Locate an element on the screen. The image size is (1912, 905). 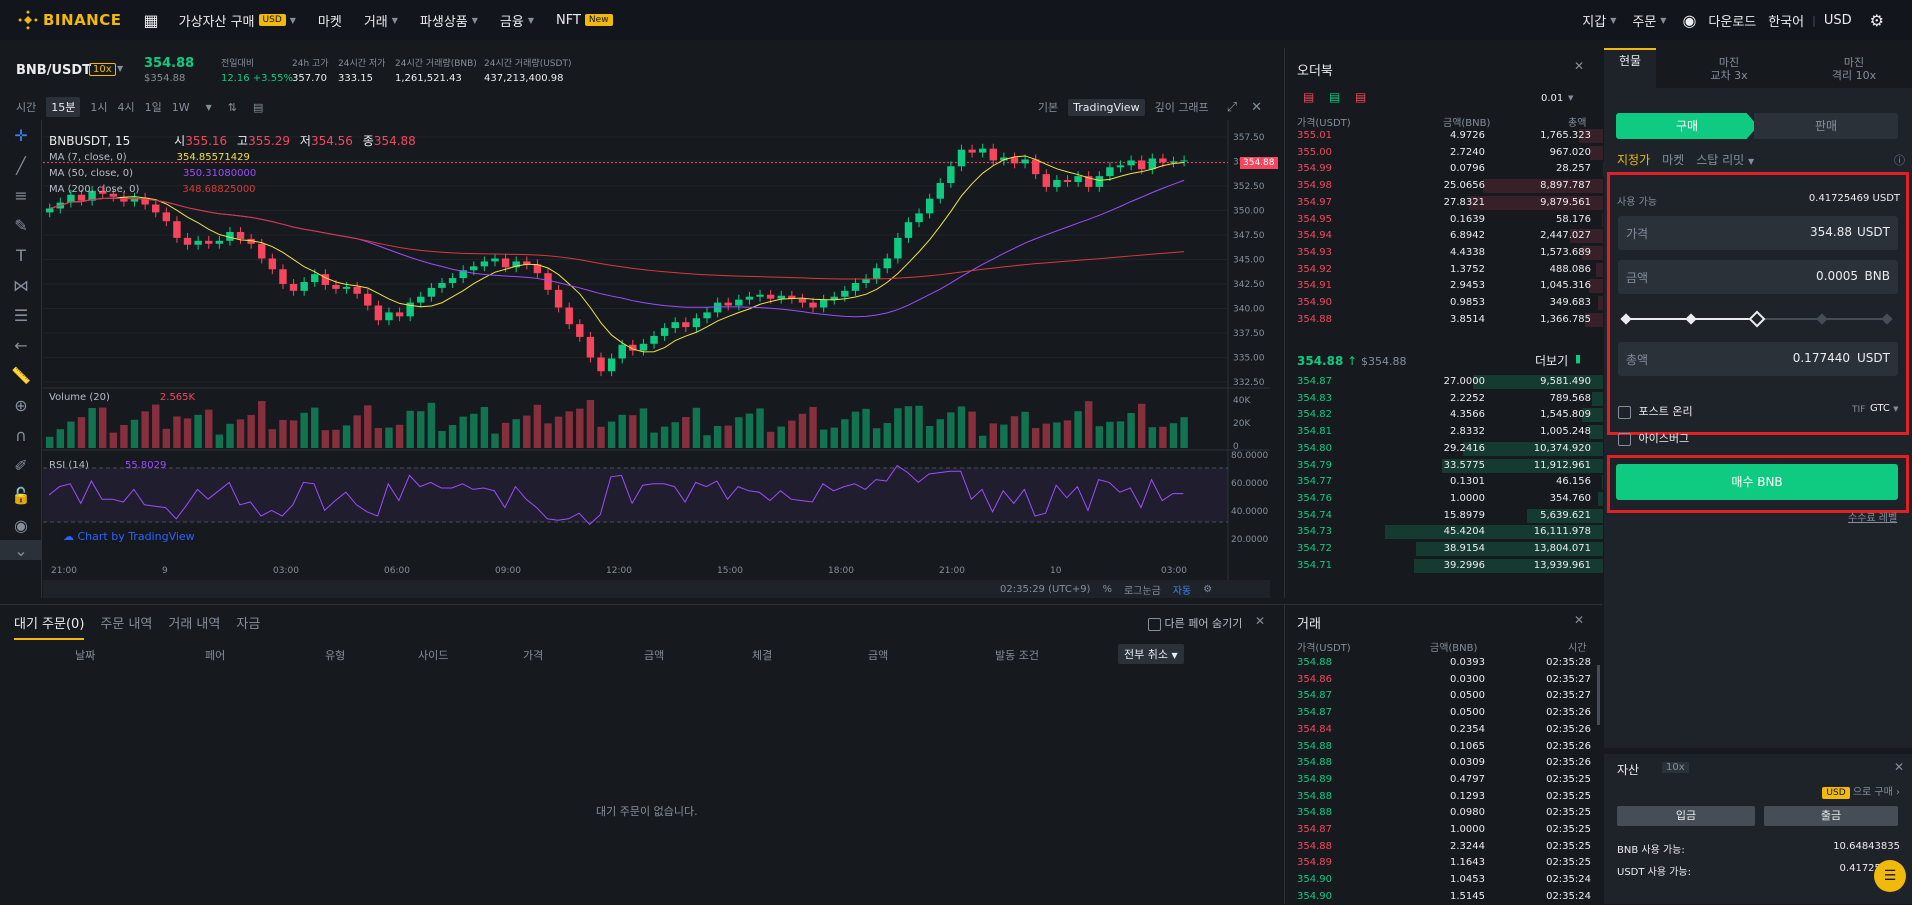
indicator-icon: ⇅ is located at coordinates (232, 107).